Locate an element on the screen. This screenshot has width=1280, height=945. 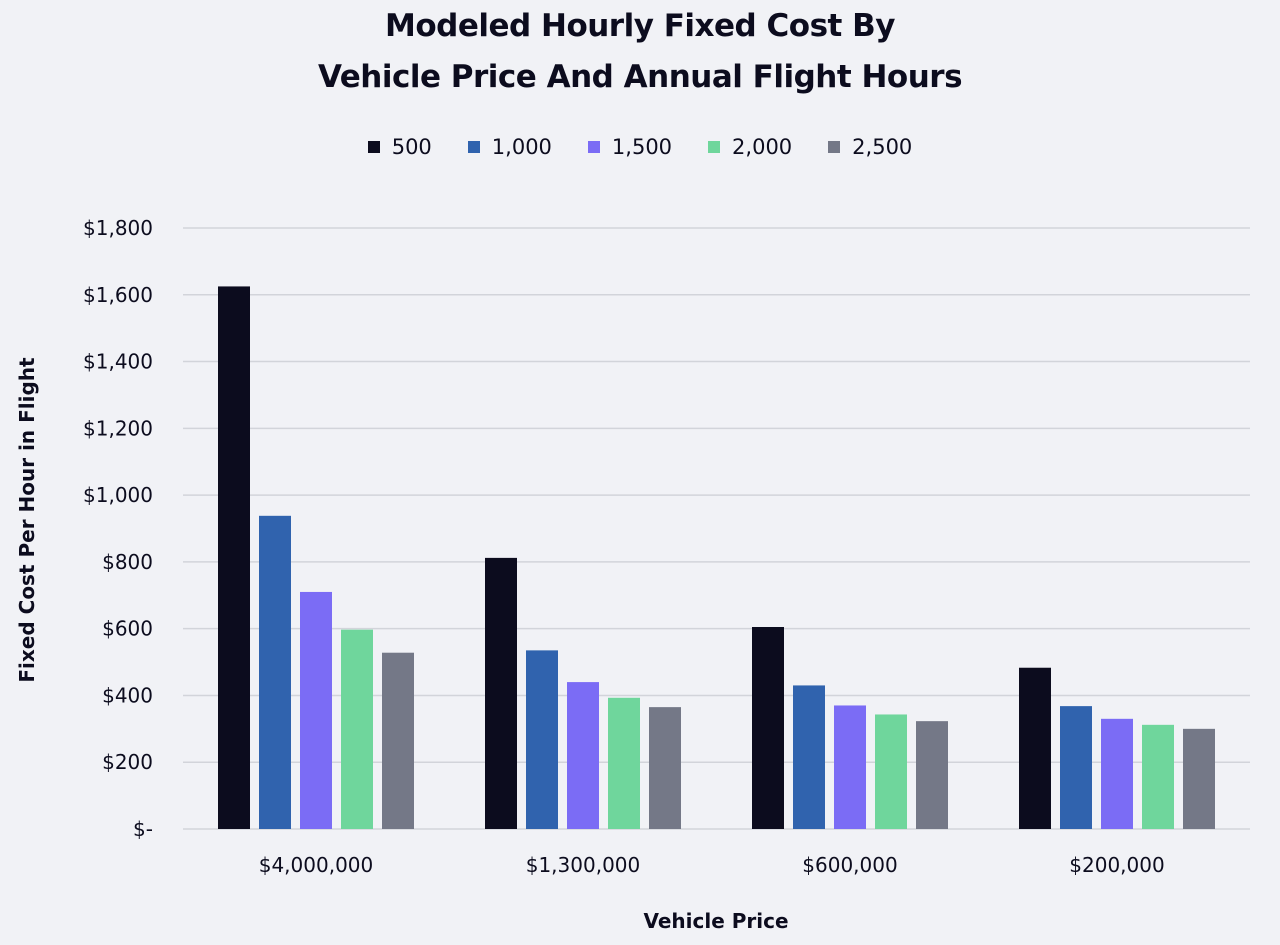
x-tick-label: $200,000 is located at coordinates (1116, 865).